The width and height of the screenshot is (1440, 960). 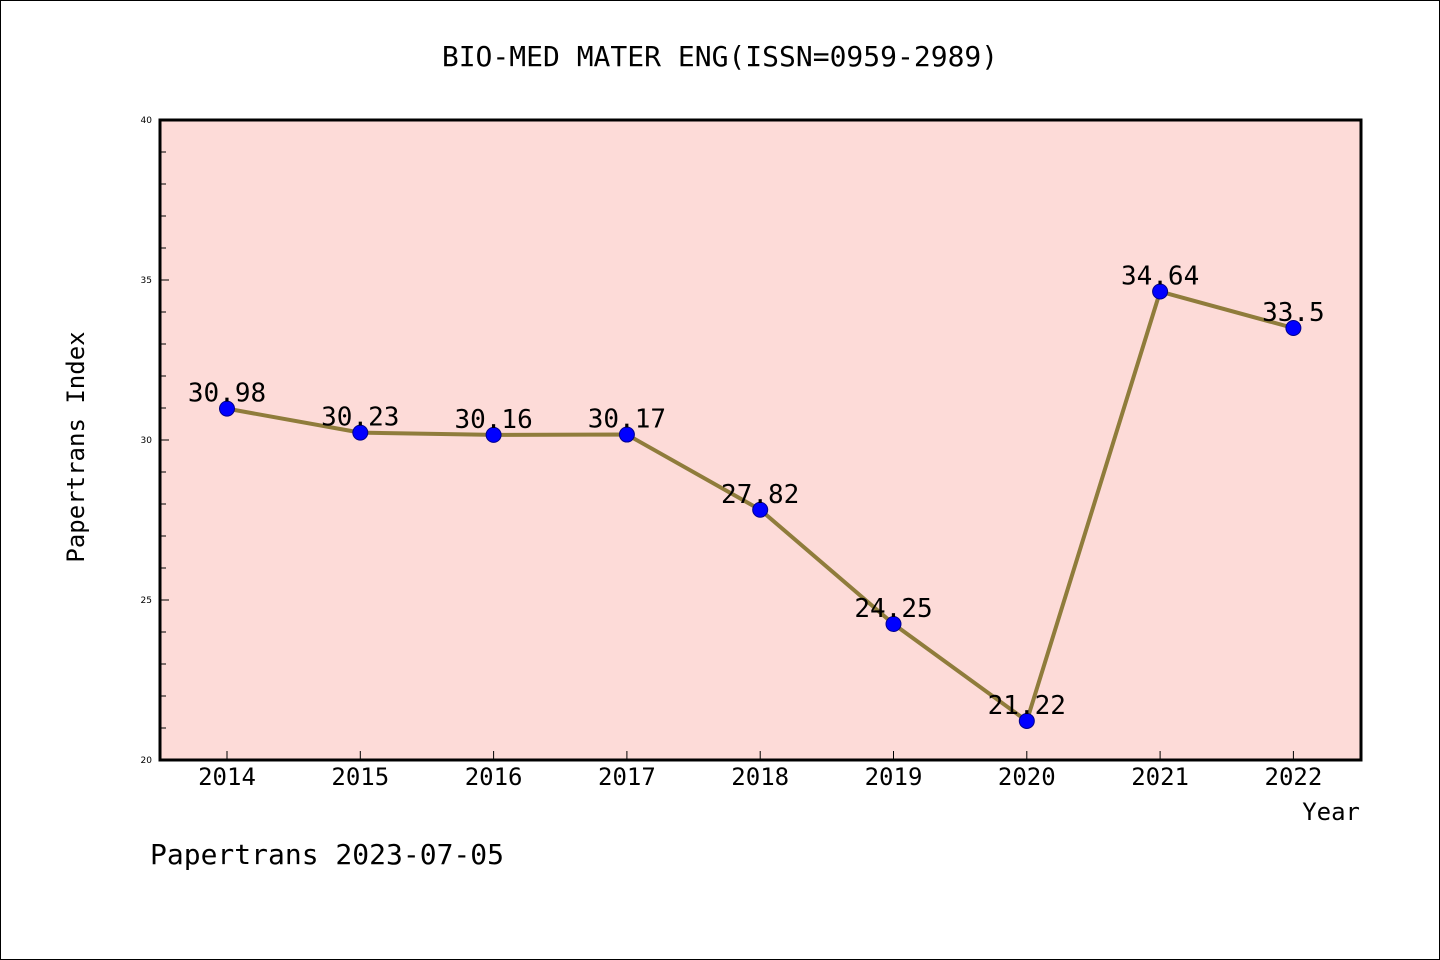 What do you see at coordinates (76, 446) in the screenshot?
I see `y-axis-label: Papertrans Index` at bounding box center [76, 446].